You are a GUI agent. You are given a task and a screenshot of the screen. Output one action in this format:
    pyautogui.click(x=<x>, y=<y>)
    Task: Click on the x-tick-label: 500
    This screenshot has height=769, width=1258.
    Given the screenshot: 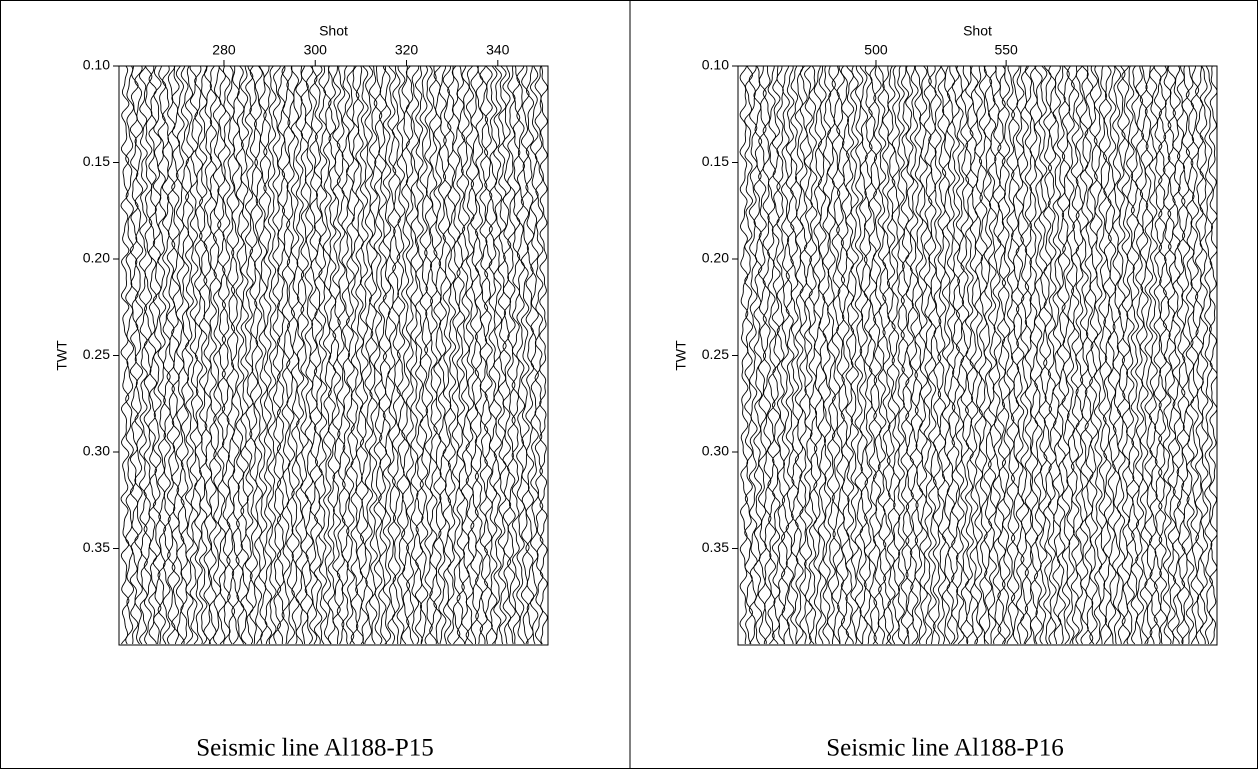 What is the action you would take?
    pyautogui.click(x=876, y=50)
    